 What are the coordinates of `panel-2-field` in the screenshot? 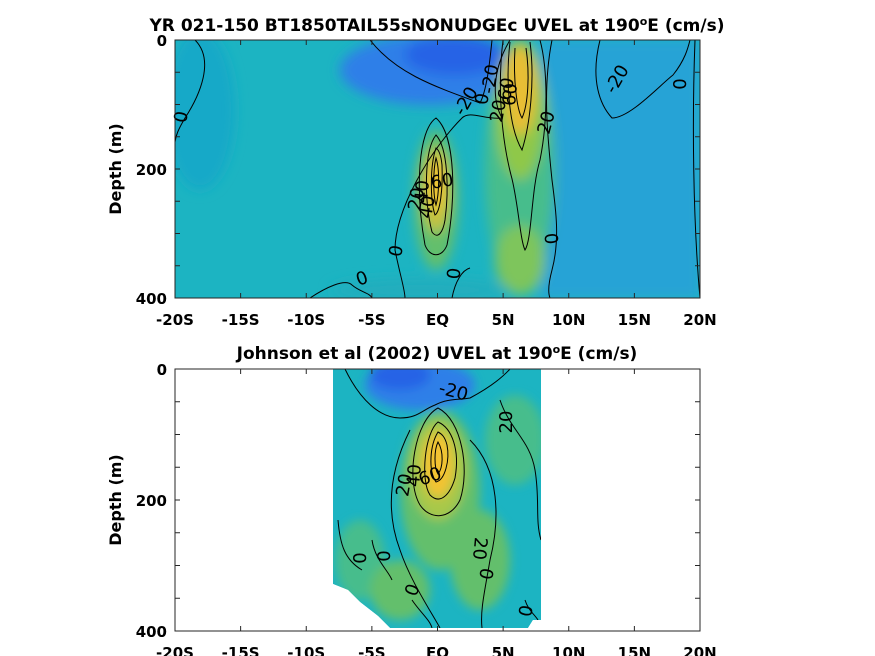 It's located at (437, 498).